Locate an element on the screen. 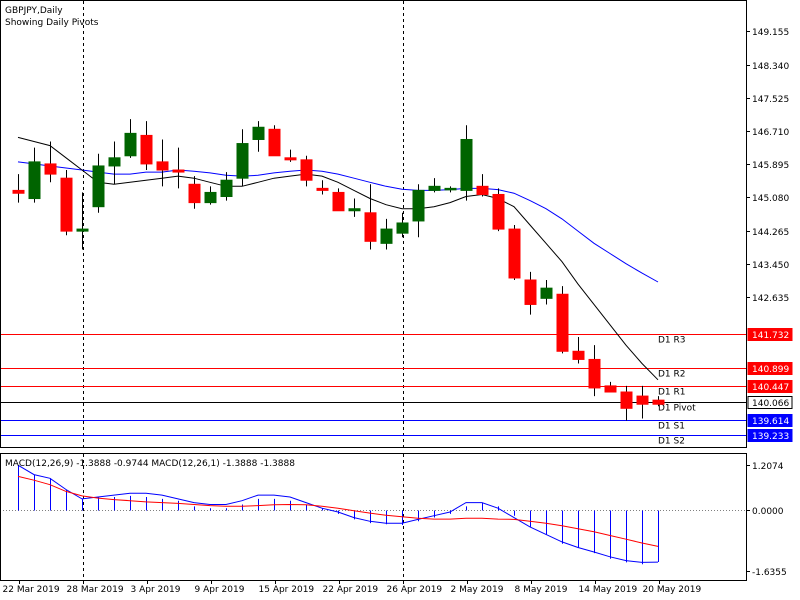  macd-signal-line is located at coordinates (338, 511).